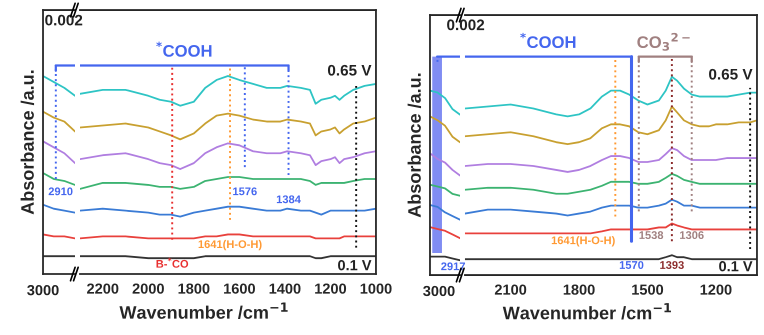 The width and height of the screenshot is (764, 335). I want to click on x-tick-label: 2100, so click(510, 289).